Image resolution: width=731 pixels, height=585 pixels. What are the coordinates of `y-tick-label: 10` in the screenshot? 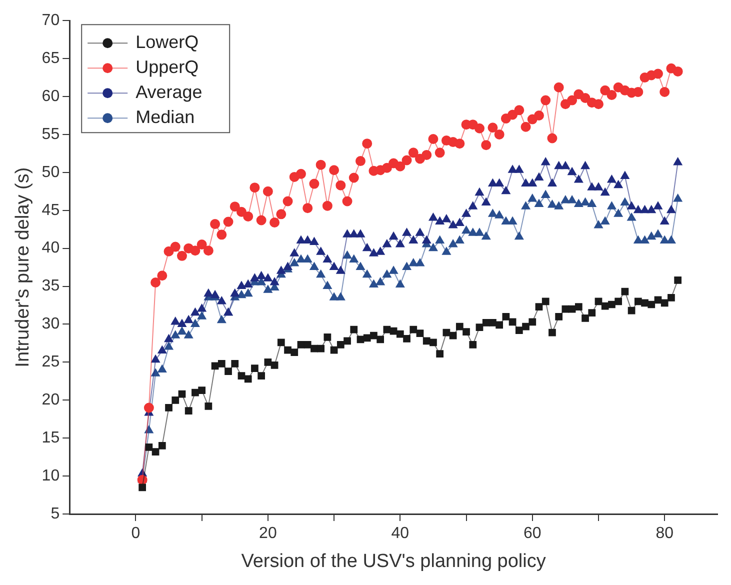 It's located at (51, 475).